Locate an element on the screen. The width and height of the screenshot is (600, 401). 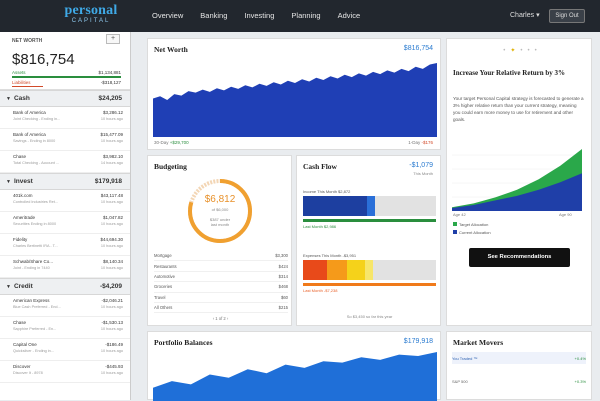
section-total: $24,205 is located at coordinates (110, 98).